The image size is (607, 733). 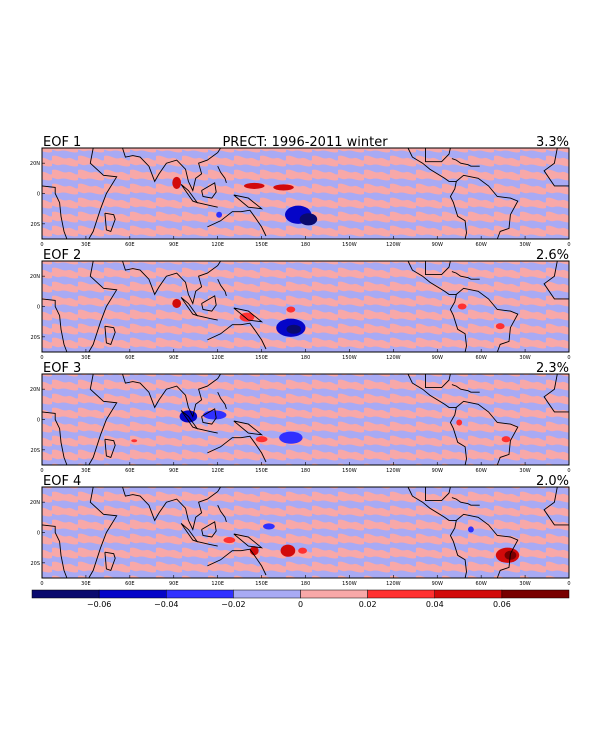 I want to click on variance-label: 2.6%, so click(x=552, y=255).